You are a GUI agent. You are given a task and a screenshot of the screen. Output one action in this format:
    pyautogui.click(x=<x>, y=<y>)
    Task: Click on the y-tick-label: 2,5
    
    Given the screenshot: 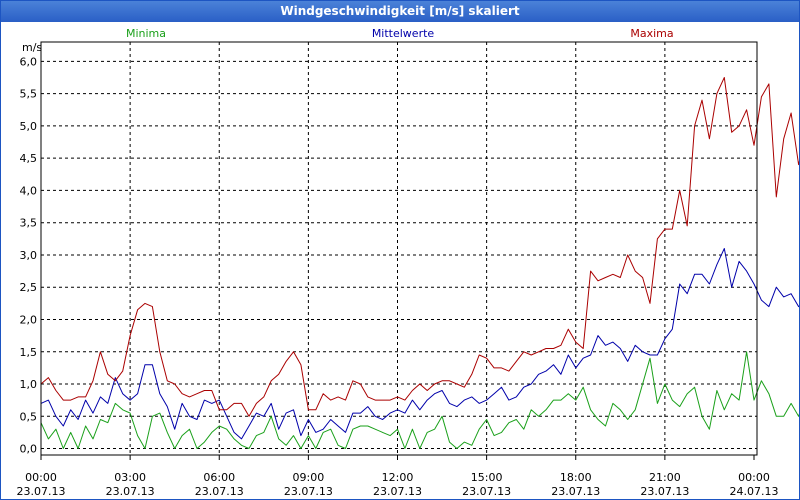 What is the action you would take?
    pyautogui.click(x=29, y=287)
    